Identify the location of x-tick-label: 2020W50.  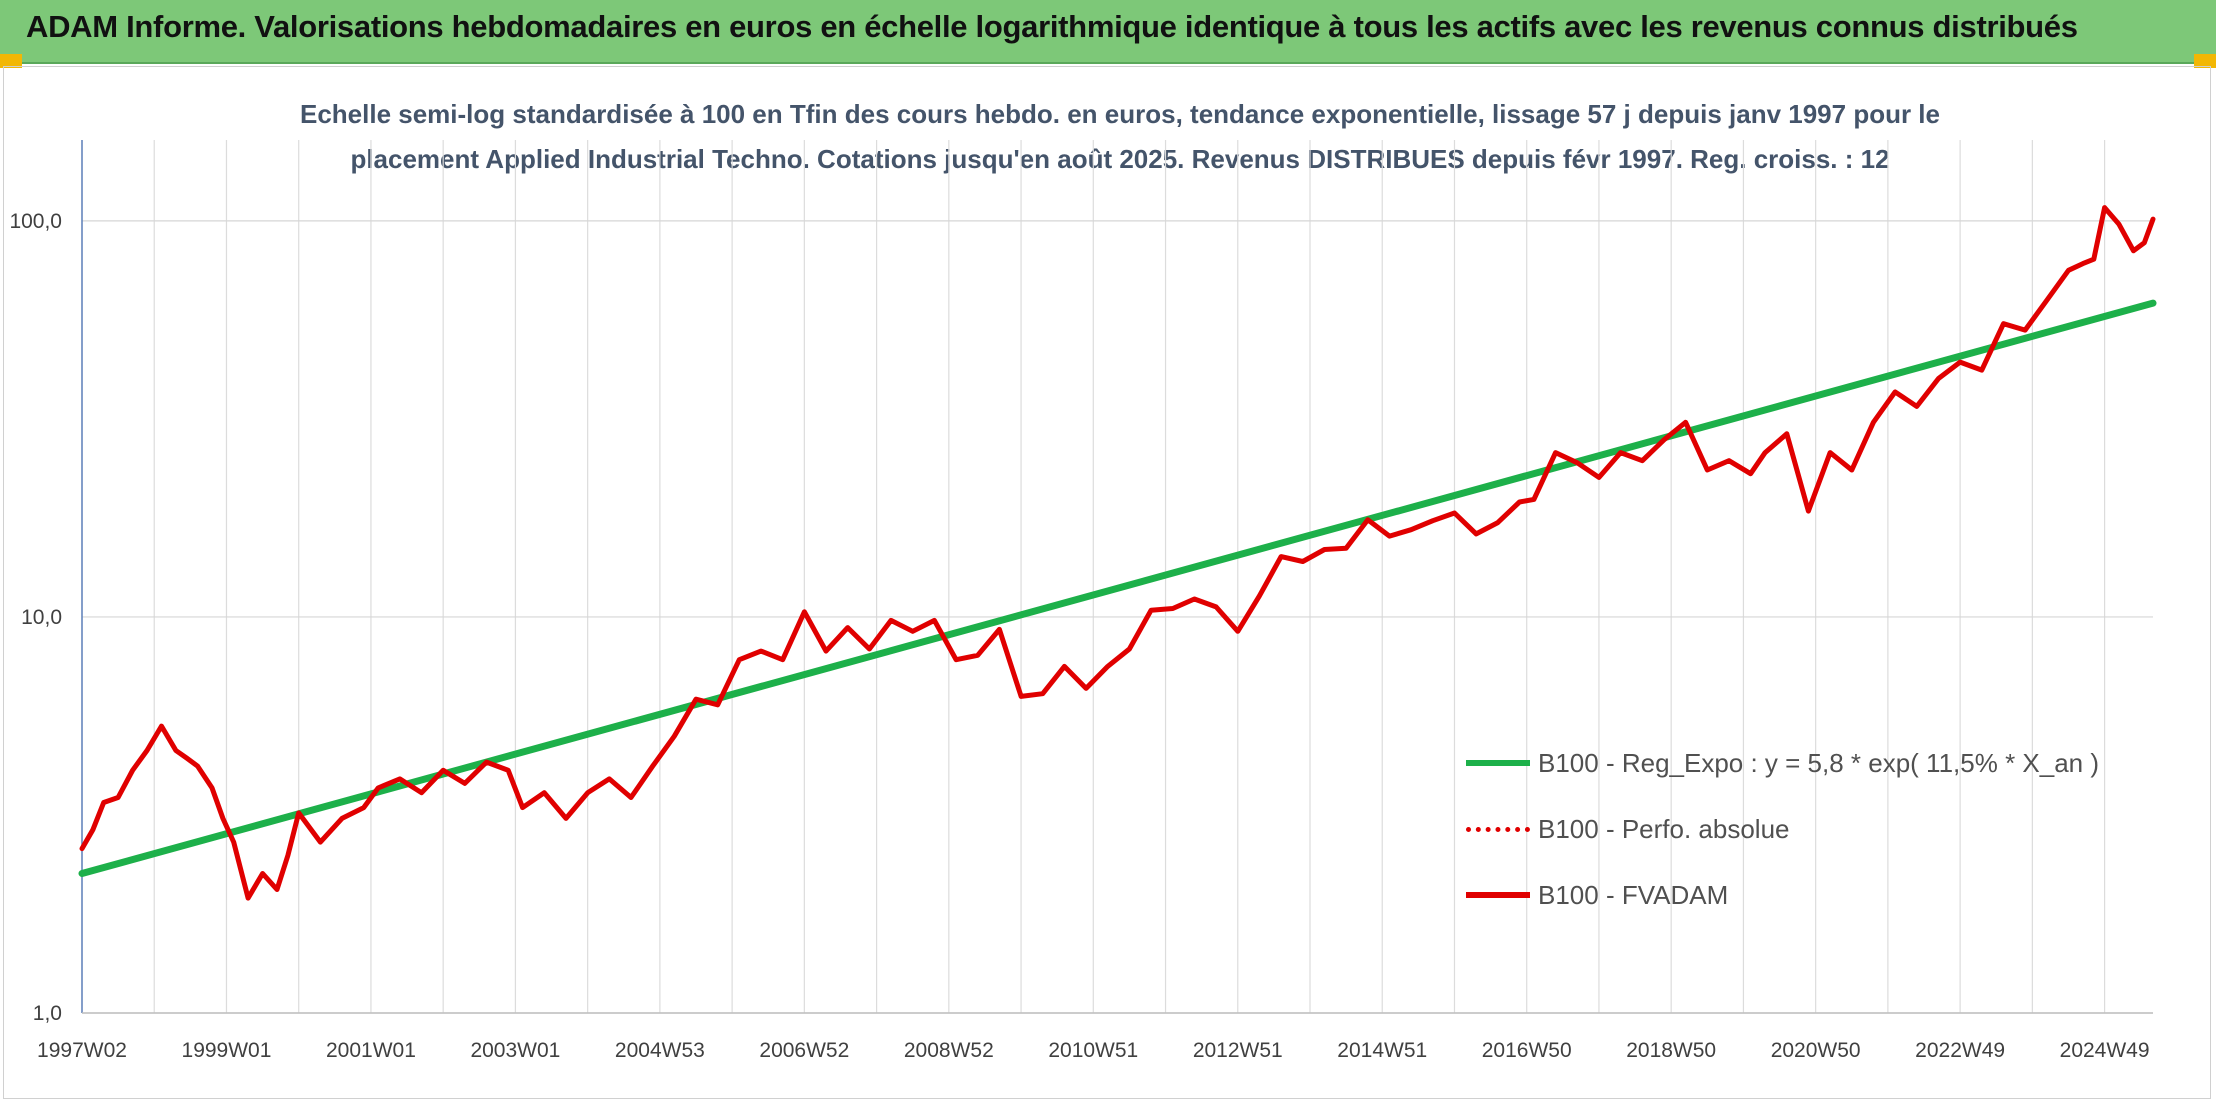
(1816, 1050).